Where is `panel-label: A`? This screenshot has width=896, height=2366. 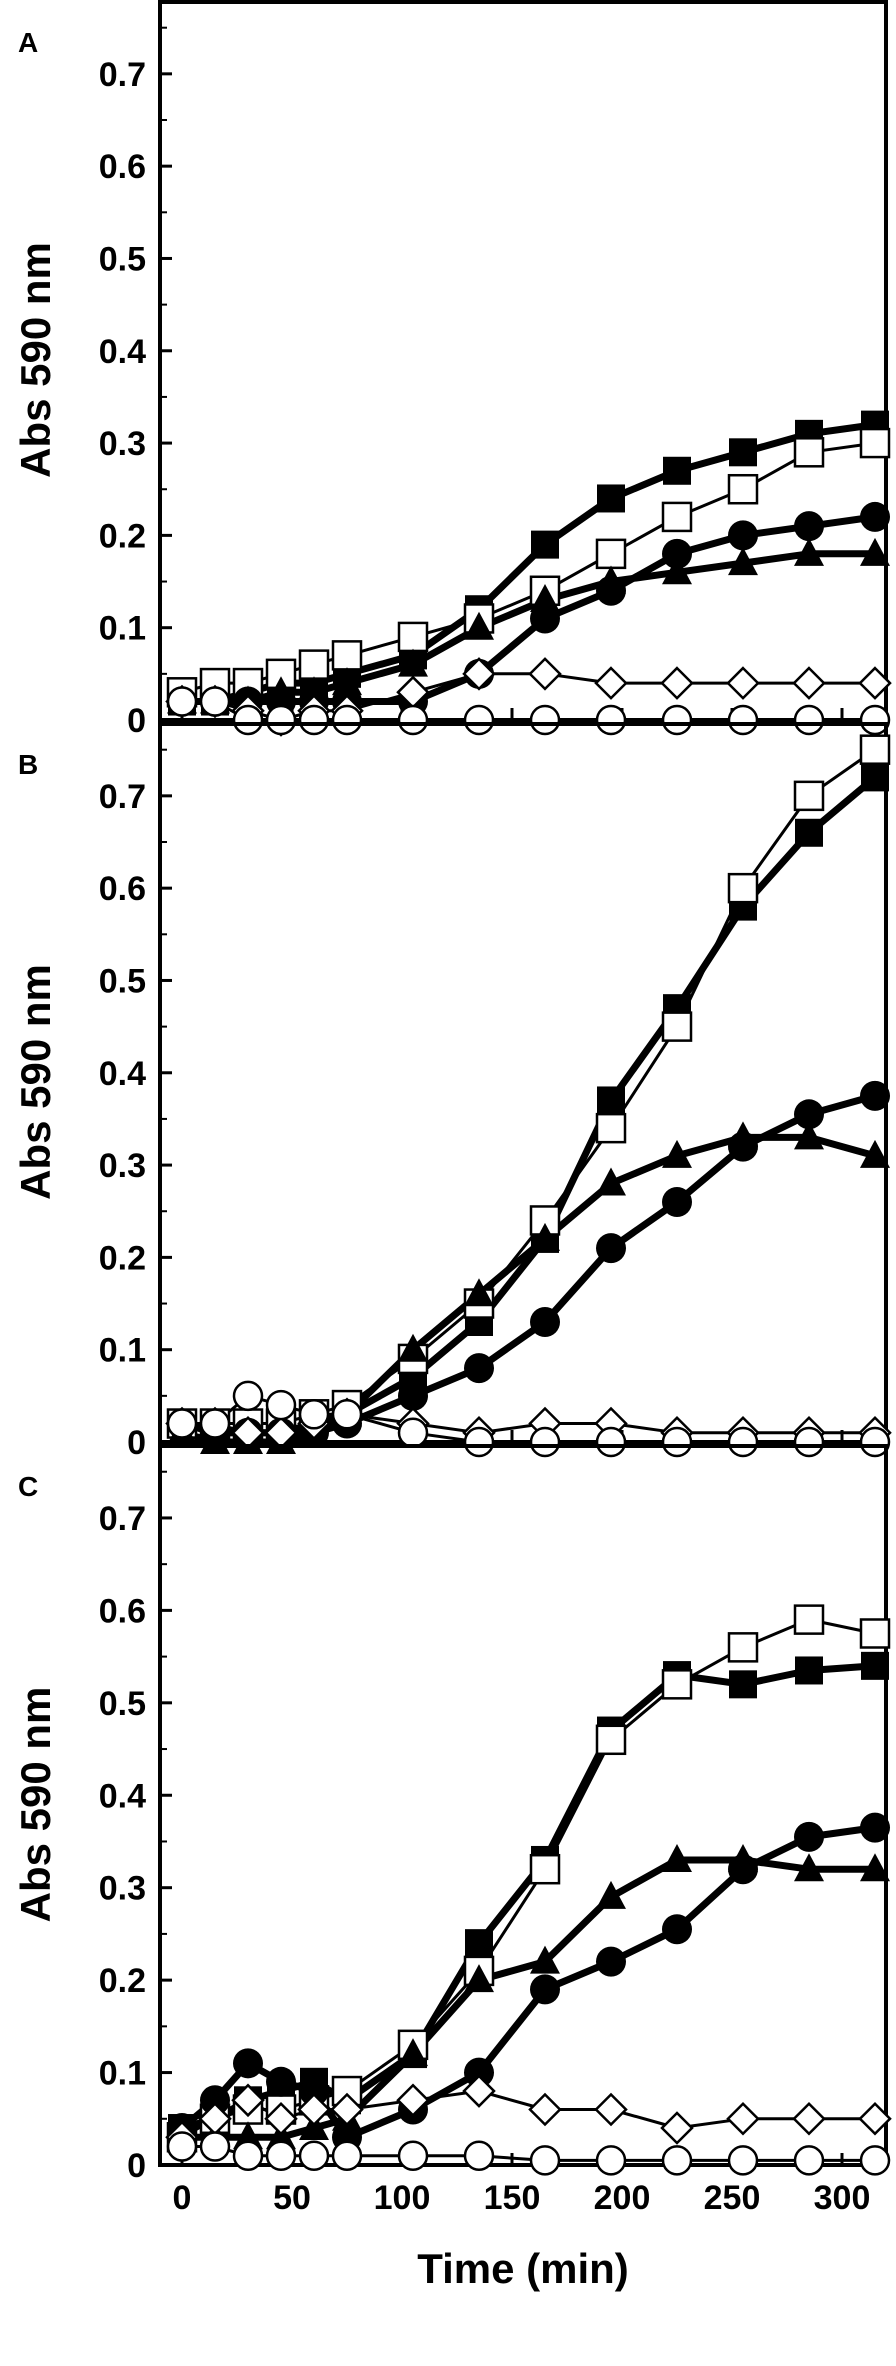
panel-label: A is located at coordinates (28, 42).